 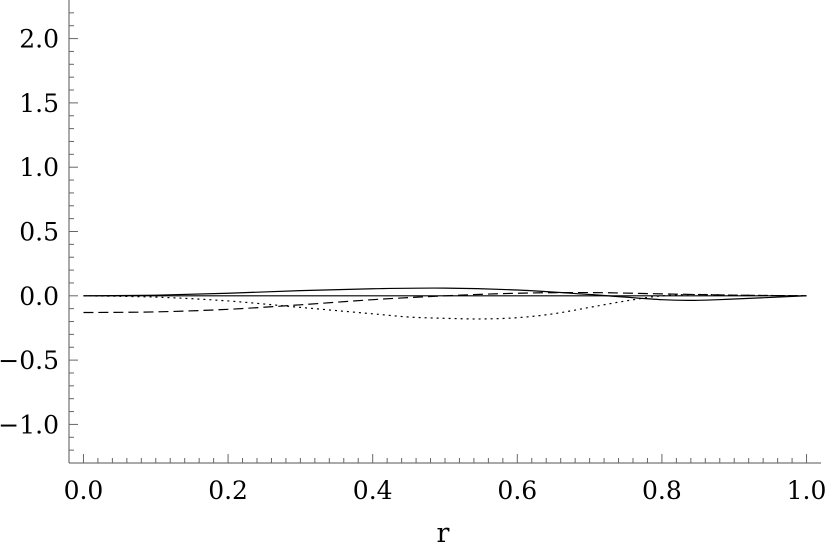 What do you see at coordinates (39, 296) in the screenshot?
I see `y-tick-label: 0.0` at bounding box center [39, 296].